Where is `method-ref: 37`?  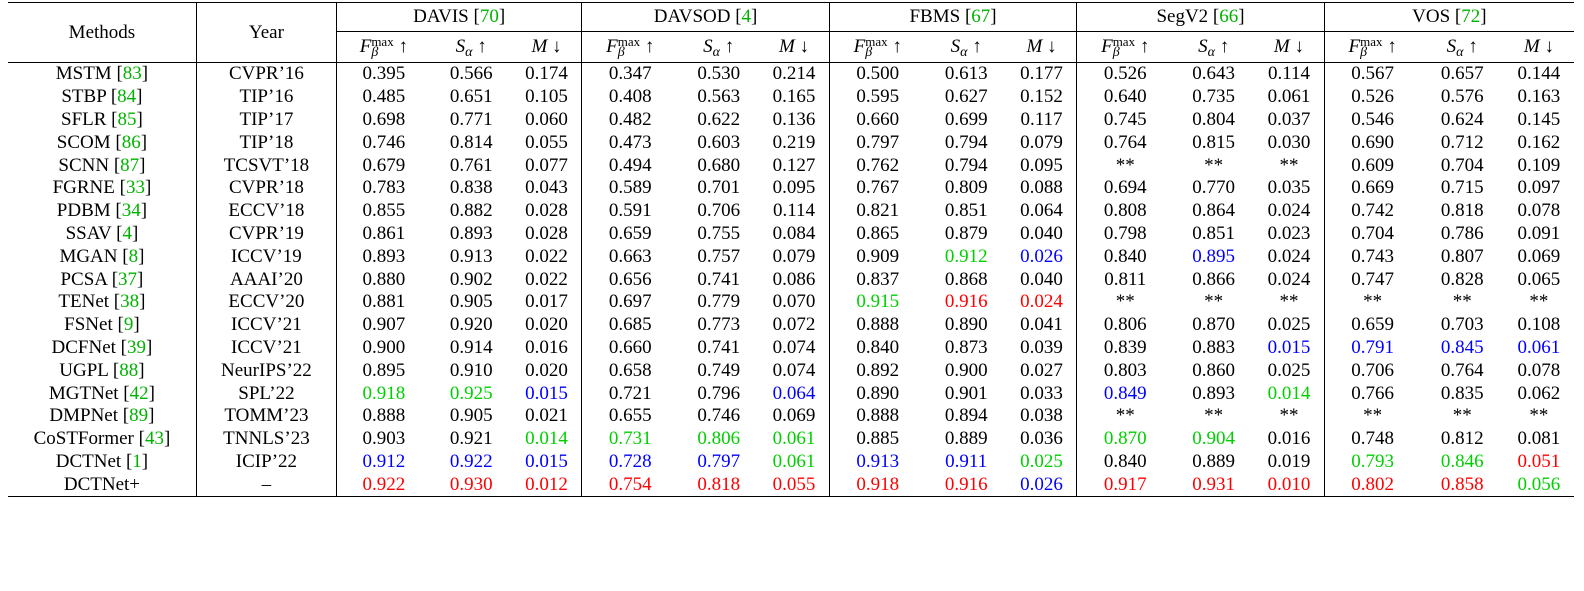
method-ref: 37 is located at coordinates (128, 279).